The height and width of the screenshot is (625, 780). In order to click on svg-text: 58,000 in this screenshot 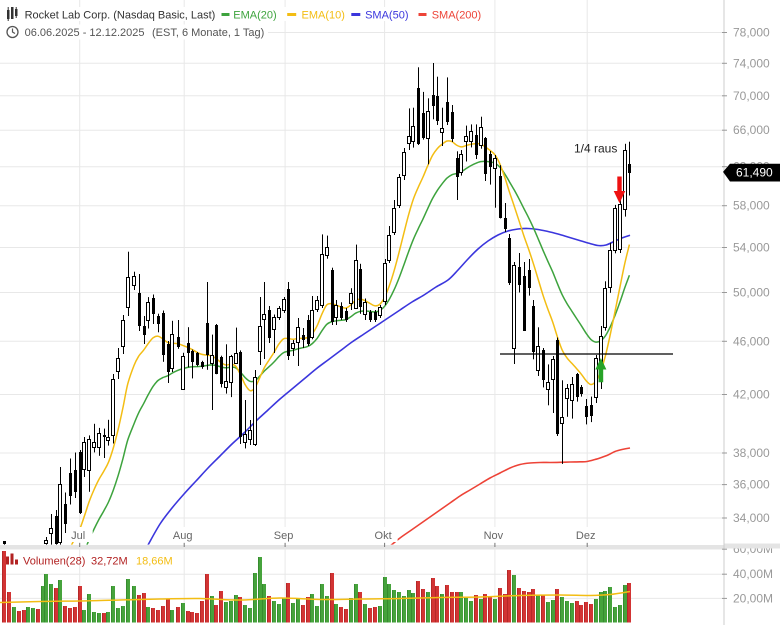, I will do `click(751, 206)`.